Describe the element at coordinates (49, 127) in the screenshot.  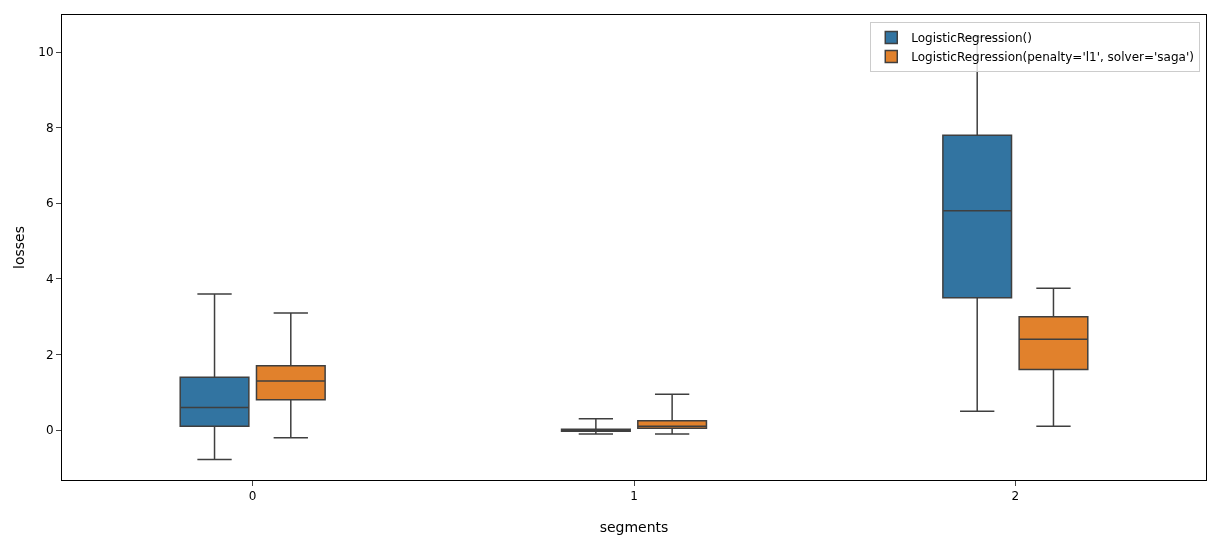
I see `y-tick-label: 8` at that location.